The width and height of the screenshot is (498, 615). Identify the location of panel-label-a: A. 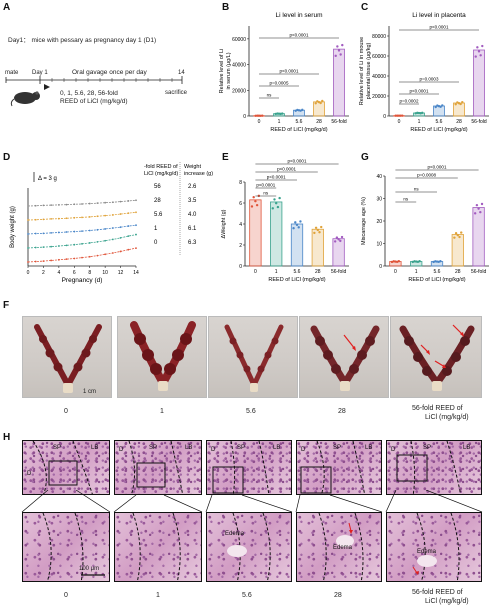
(7, 7).